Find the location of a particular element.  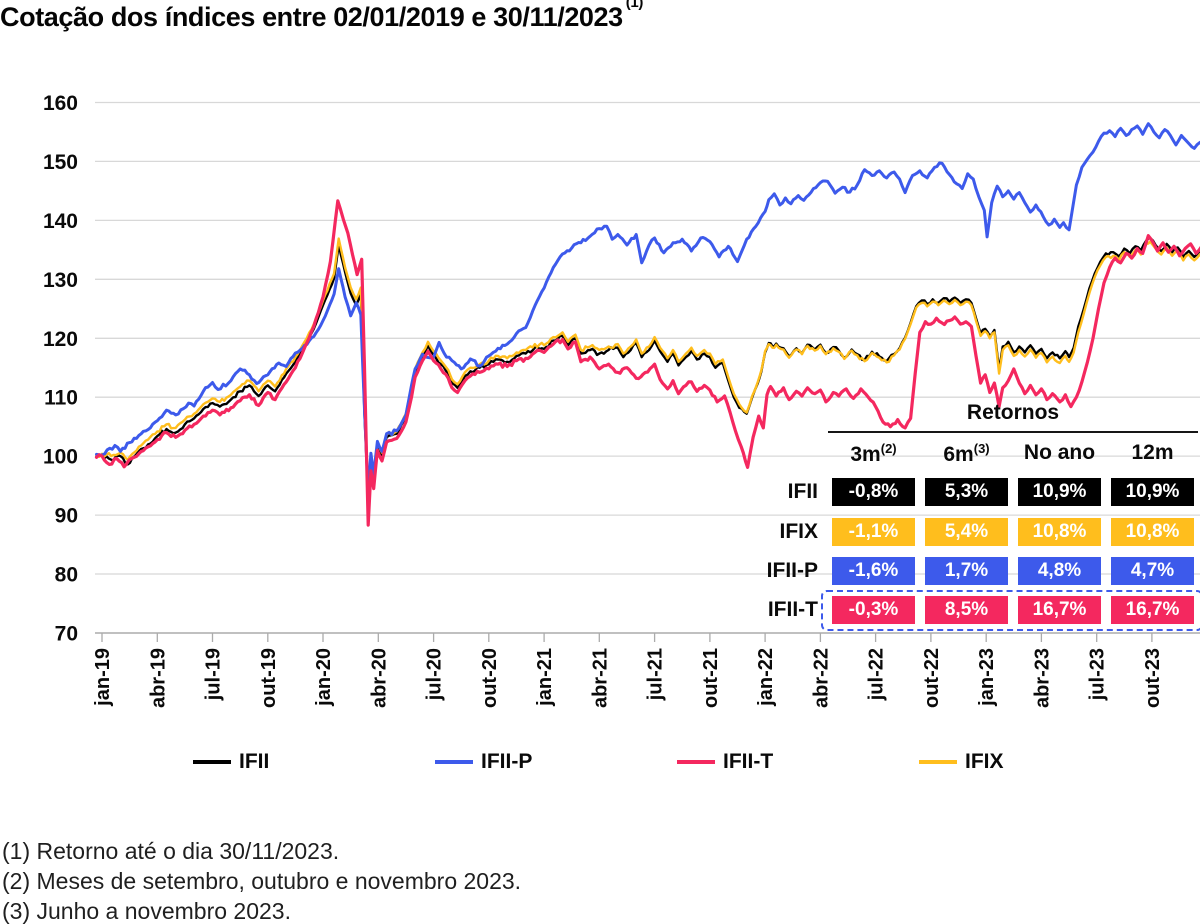

x-axis-tick-label: out-23 is located at coordinates (1153, 678).